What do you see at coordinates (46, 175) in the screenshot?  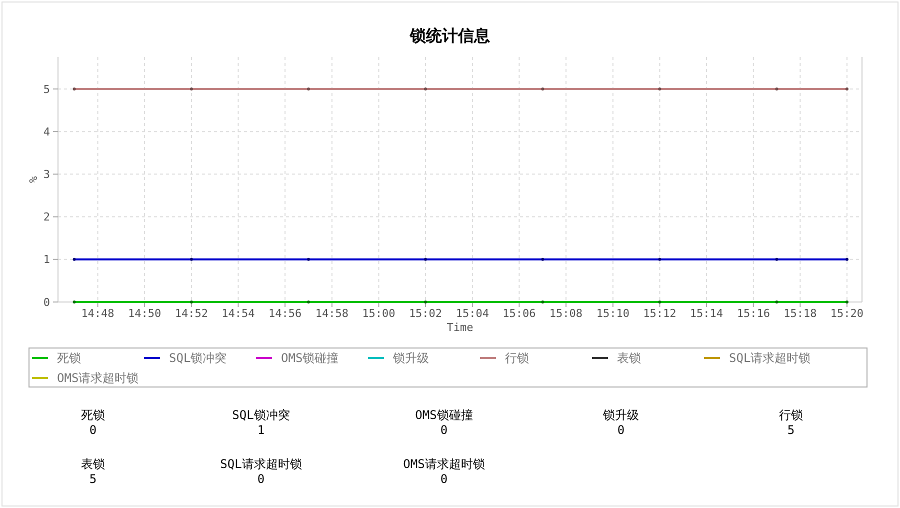 I see `y-tick-label: 3` at bounding box center [46, 175].